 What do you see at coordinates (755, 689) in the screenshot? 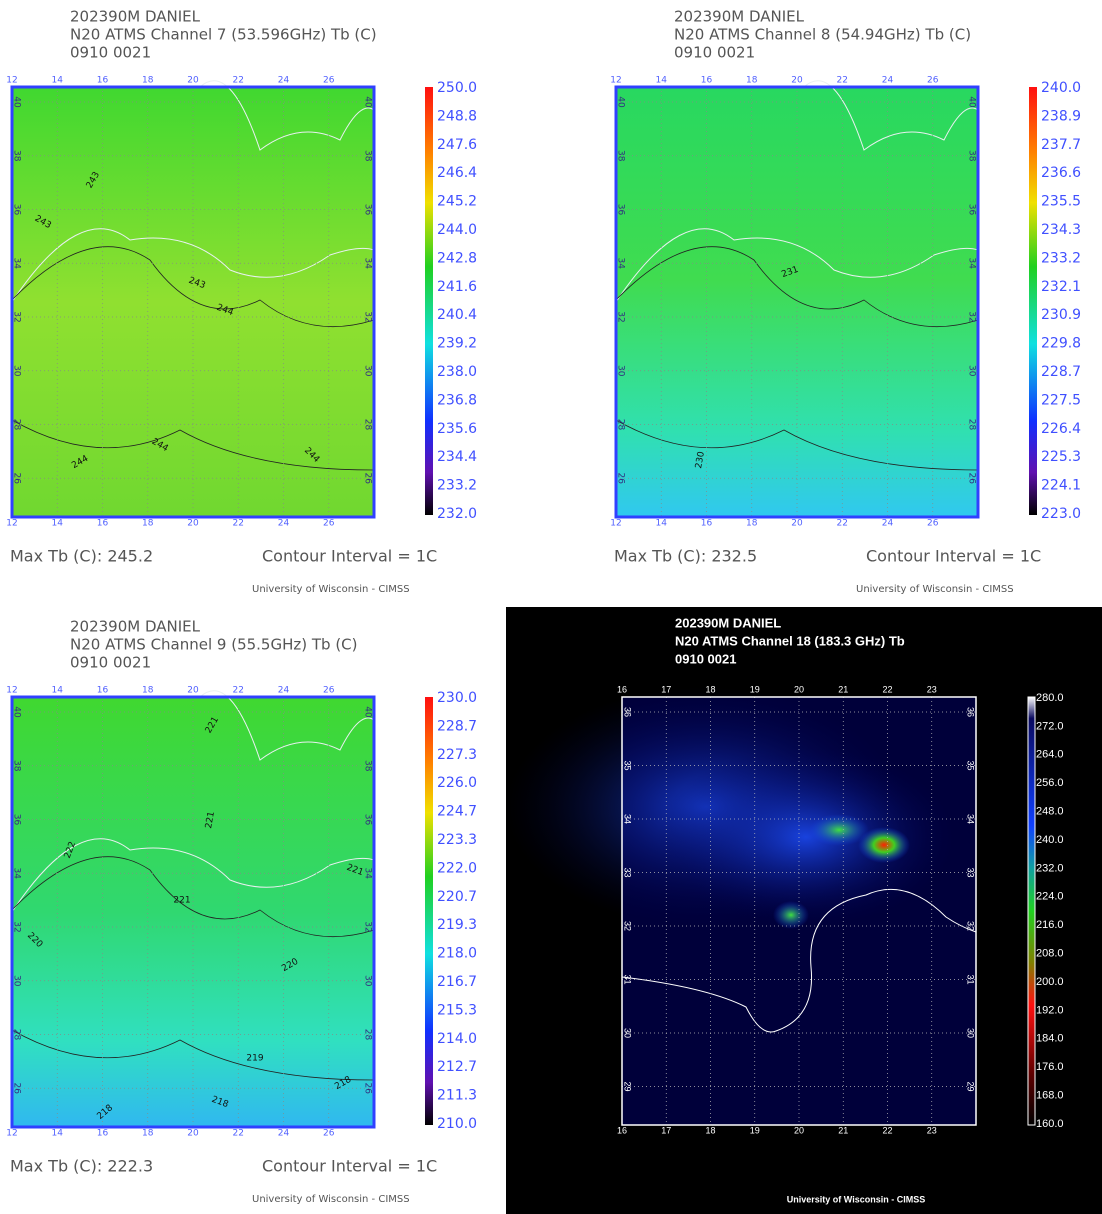
I see `lon-tick-label: 19` at bounding box center [755, 689].